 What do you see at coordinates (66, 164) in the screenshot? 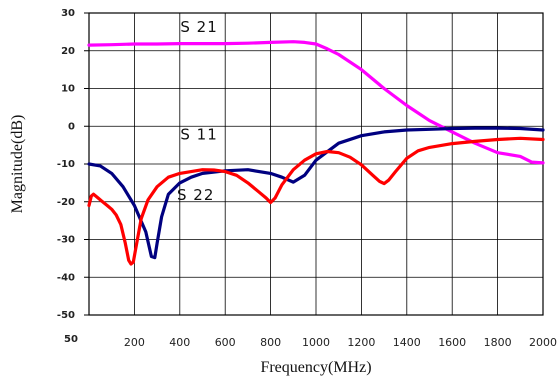
I see `y-tick-label: -10` at bounding box center [66, 164].